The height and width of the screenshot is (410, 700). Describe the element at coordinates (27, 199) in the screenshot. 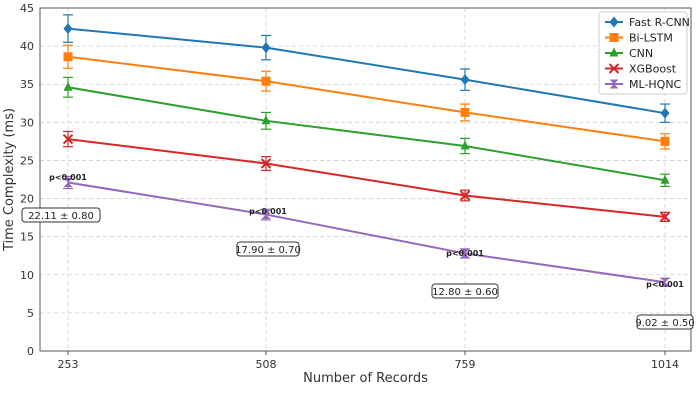

I see `y-tick-label: 20` at that location.